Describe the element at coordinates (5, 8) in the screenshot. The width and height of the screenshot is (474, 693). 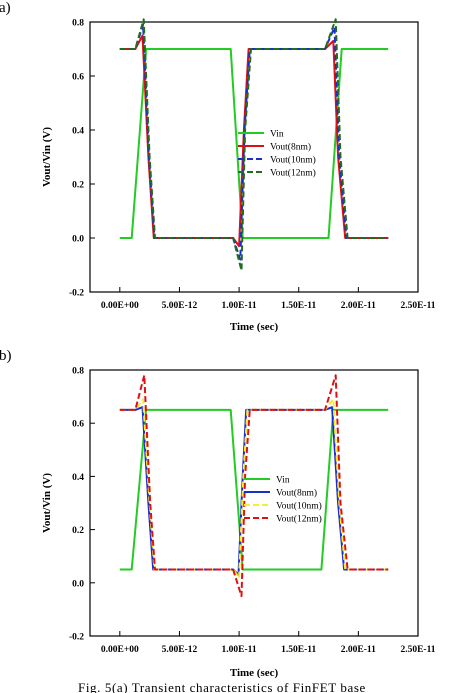
I see `panel-label-a: (a)` at that location.